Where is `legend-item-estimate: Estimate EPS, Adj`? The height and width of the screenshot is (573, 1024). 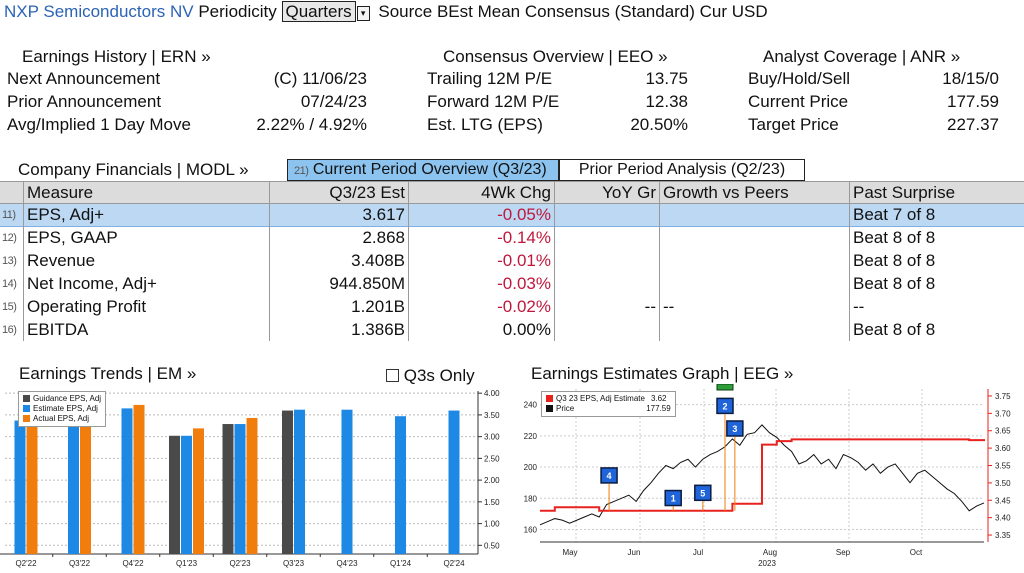 legend-item-estimate: Estimate EPS, Adj is located at coordinates (62, 409).